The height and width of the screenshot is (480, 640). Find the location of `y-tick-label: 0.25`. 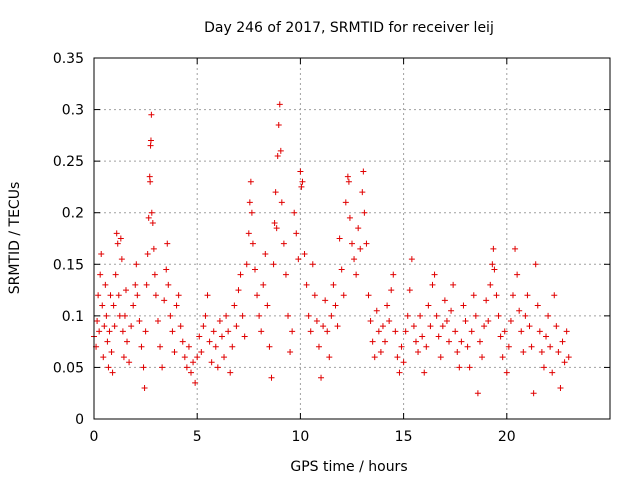

y-tick-label: 0.25 is located at coordinates (68, 162).